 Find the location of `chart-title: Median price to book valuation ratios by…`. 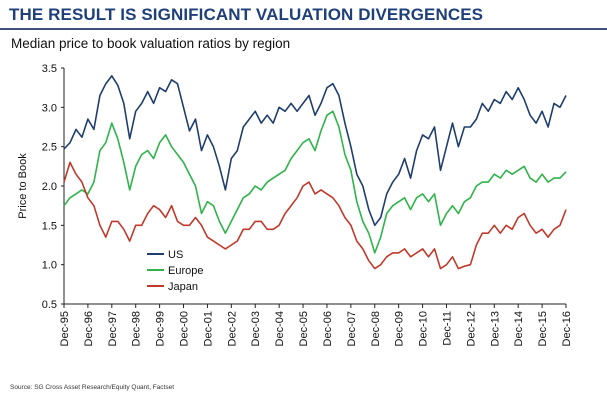

chart-title: Median price to book valuation ratios by… is located at coordinates (151, 43).